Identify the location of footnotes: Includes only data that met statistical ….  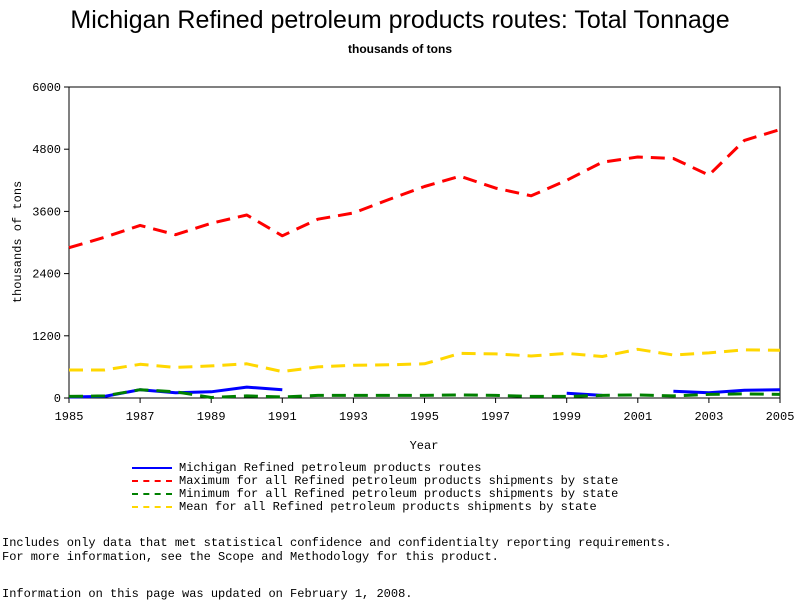
(337, 550).